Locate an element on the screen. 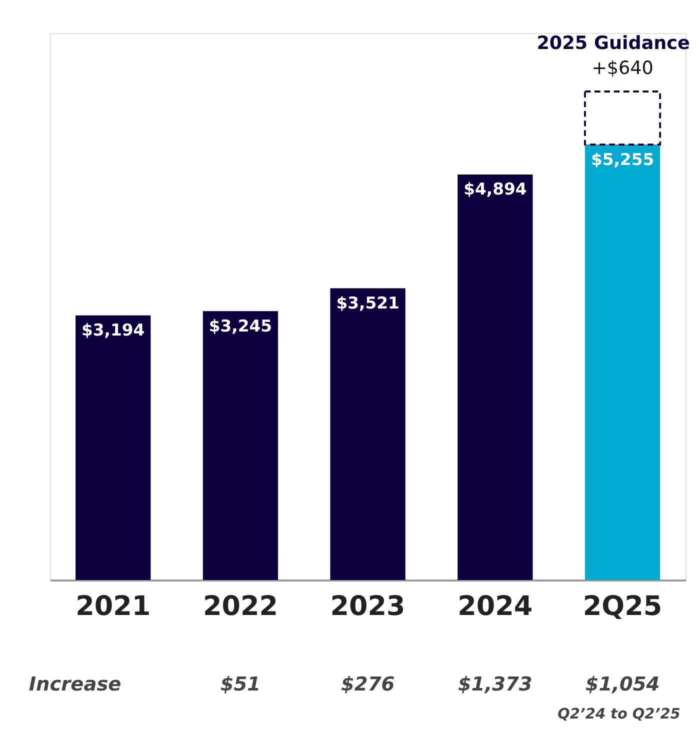 This screenshot has width=700, height=743. text: $1,373 is located at coordinates (495, 684).